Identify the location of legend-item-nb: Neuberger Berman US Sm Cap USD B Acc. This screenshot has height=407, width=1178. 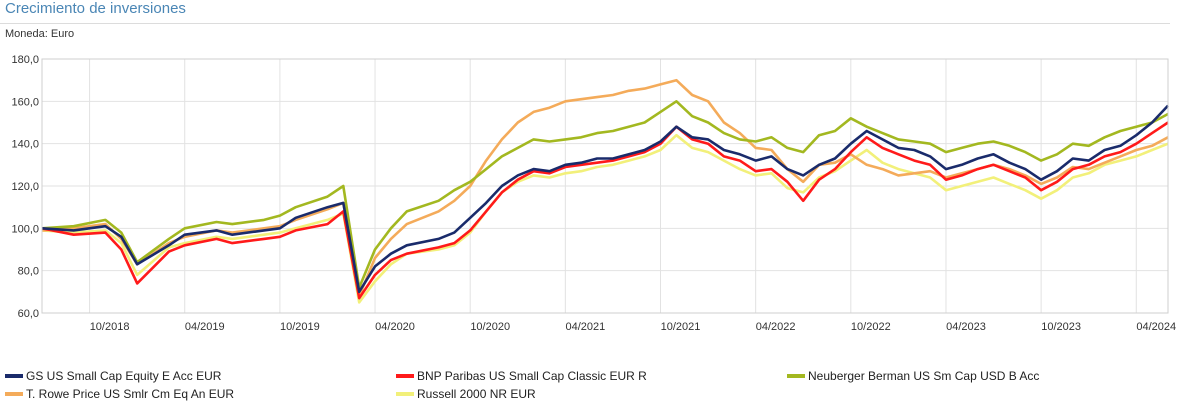
(913, 376).